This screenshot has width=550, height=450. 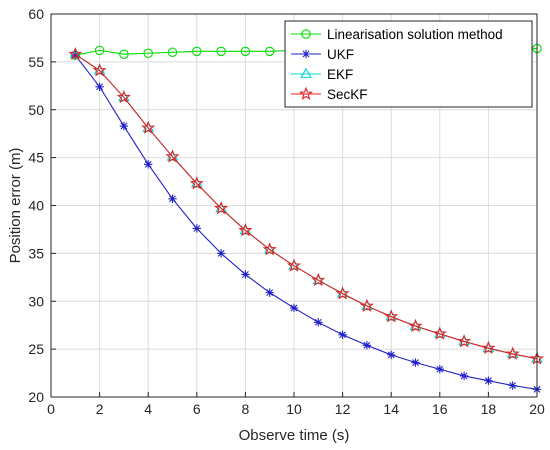 I want to click on legend-item-linearisation-solution-method: Linearisation solution method, so click(x=397, y=34).